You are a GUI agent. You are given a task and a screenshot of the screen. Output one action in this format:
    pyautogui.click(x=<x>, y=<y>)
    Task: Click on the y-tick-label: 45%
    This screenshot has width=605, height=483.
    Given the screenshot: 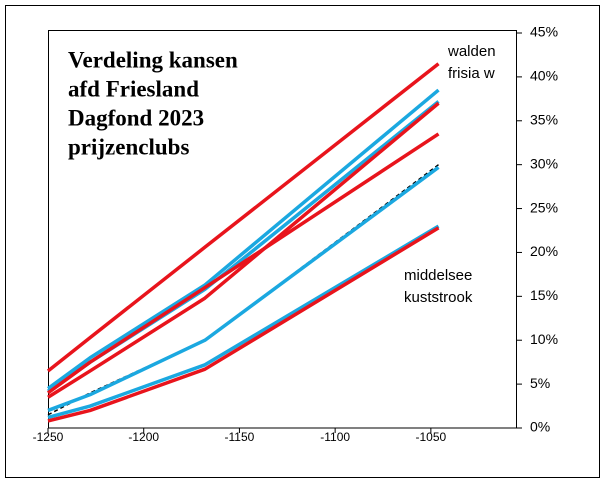 What is the action you would take?
    pyautogui.click(x=544, y=32)
    